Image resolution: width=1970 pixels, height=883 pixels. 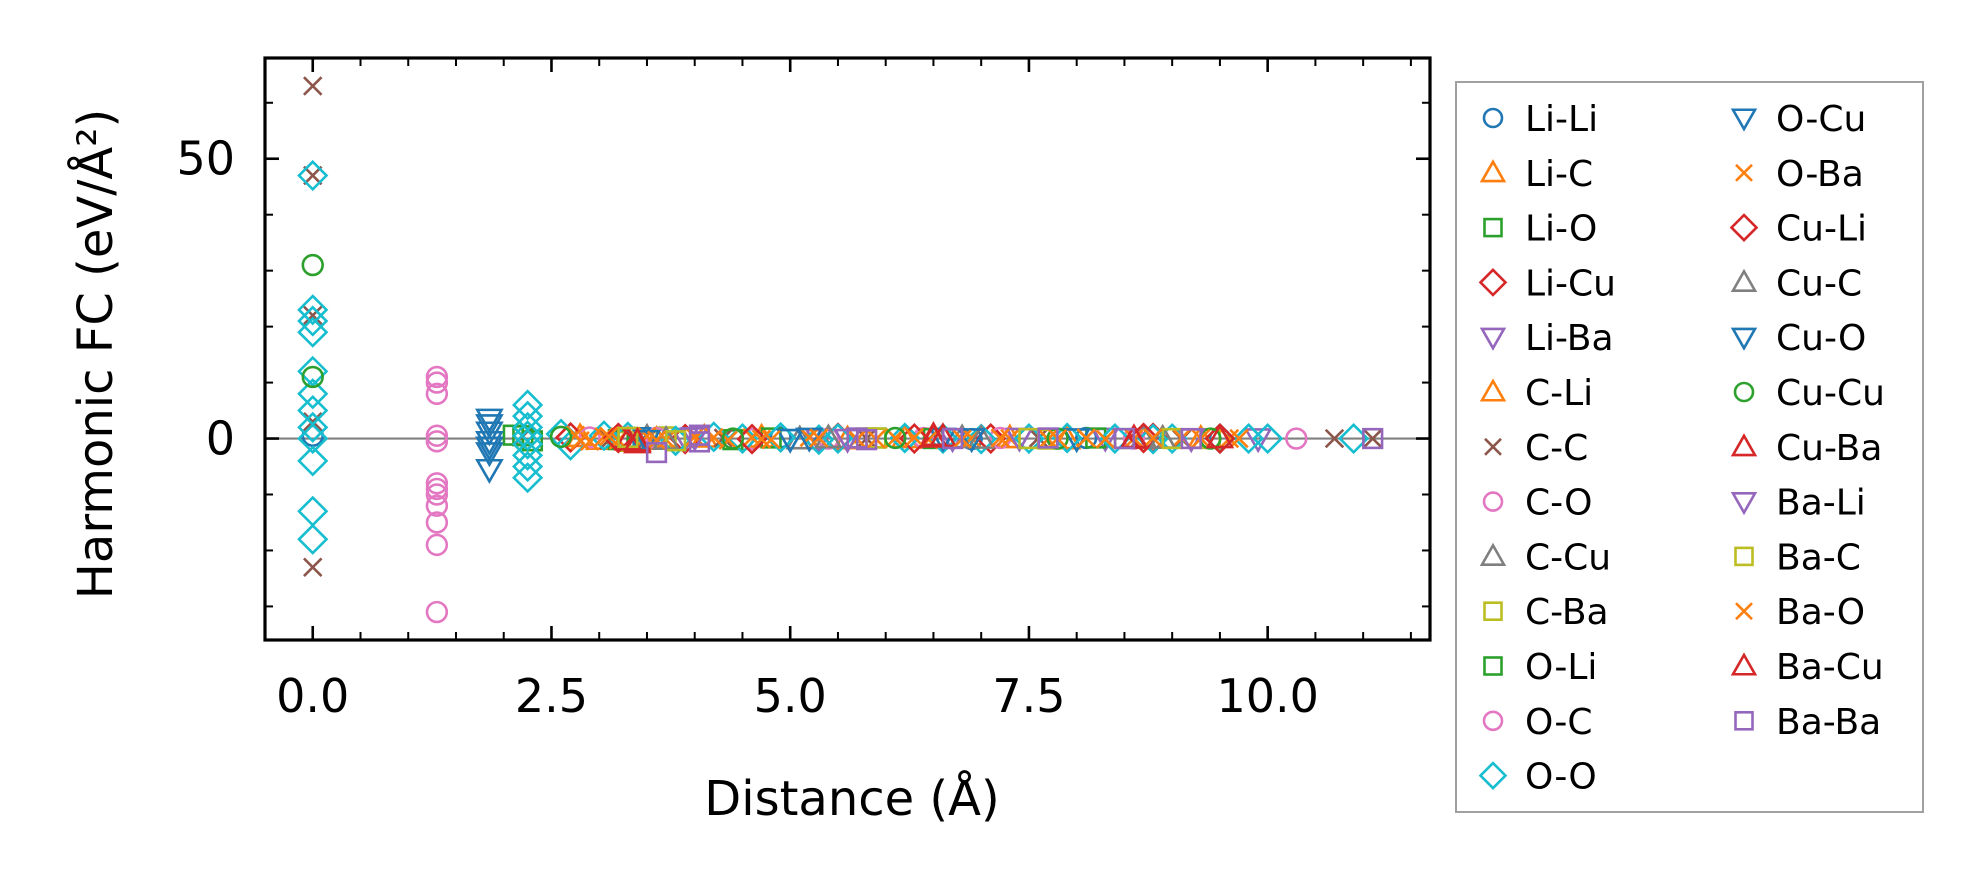 What do you see at coordinates (1559, 393) in the screenshot?
I see `legend-label: C-Li` at bounding box center [1559, 393].